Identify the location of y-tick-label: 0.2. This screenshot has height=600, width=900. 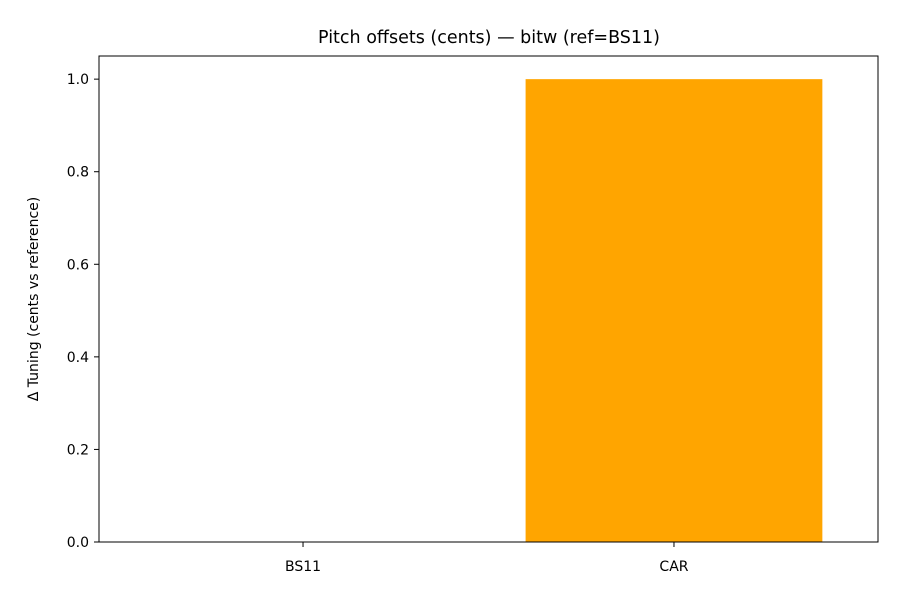
(78, 450).